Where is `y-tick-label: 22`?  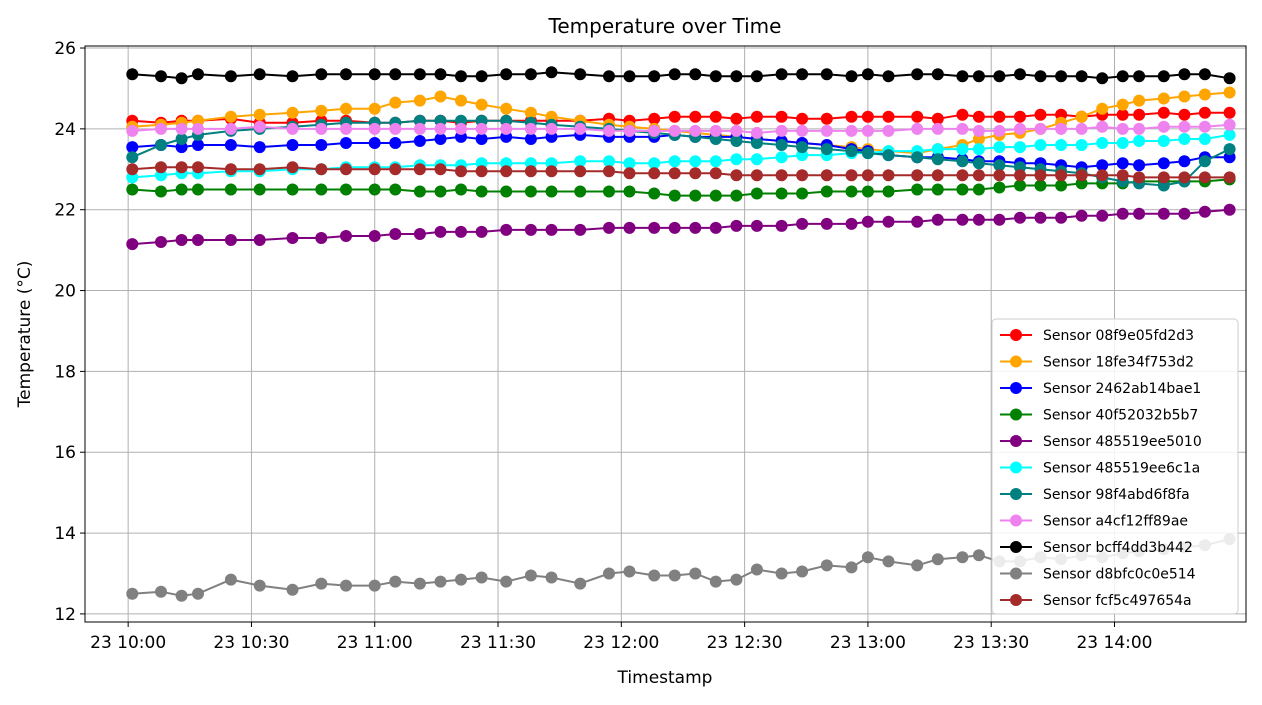
y-tick-label: 22 is located at coordinates (65, 211).